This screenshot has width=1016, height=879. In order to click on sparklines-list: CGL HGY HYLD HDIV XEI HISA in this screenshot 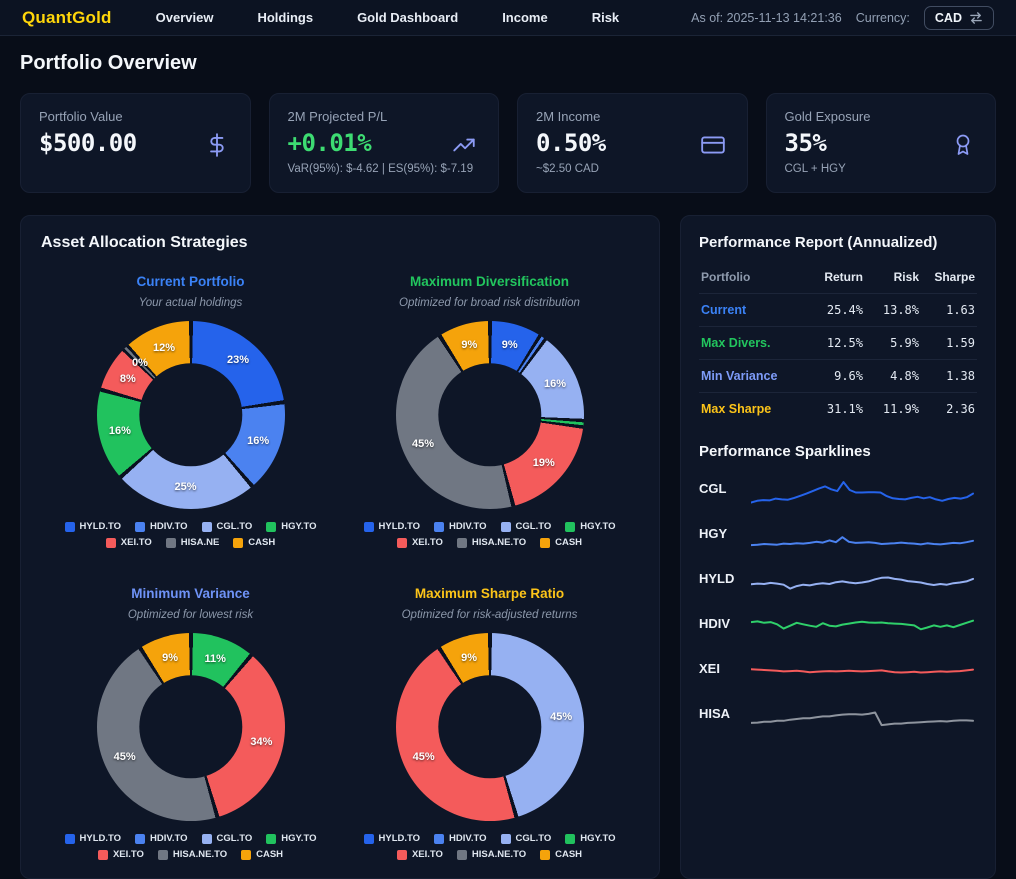, I will do `click(838, 601)`.